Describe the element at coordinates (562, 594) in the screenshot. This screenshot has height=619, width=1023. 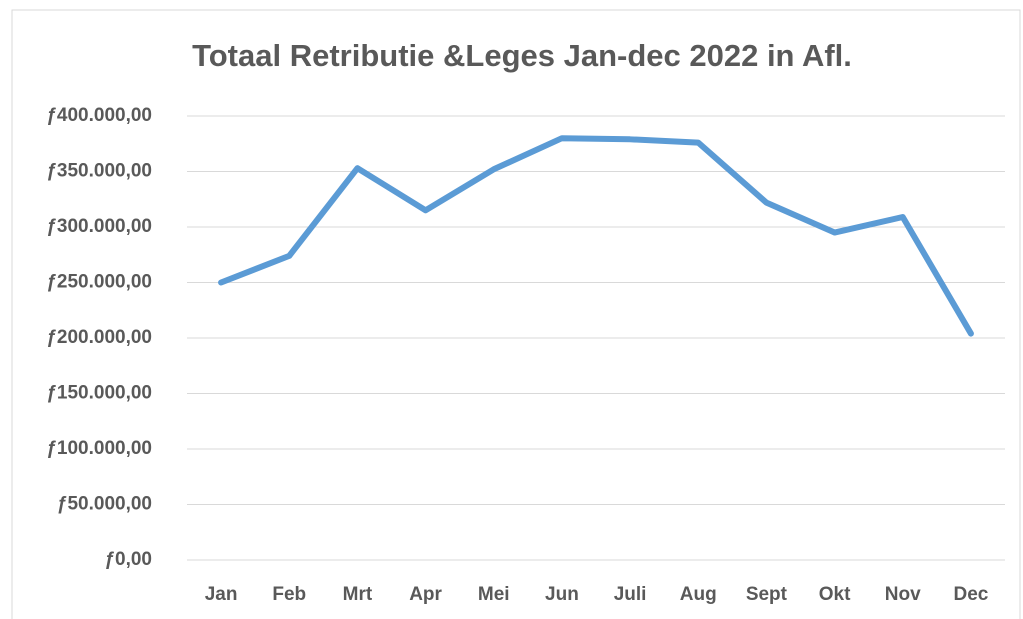
I see `x-tick-label: Jun` at that location.